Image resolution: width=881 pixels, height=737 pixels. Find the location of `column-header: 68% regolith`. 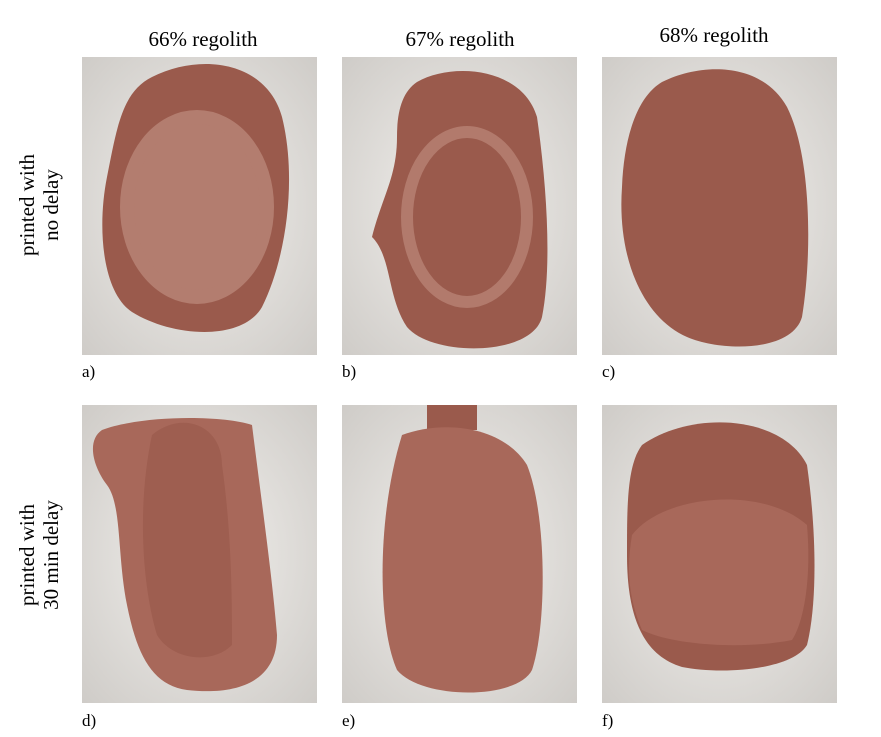

column-header: 68% regolith is located at coordinates (714, 35).